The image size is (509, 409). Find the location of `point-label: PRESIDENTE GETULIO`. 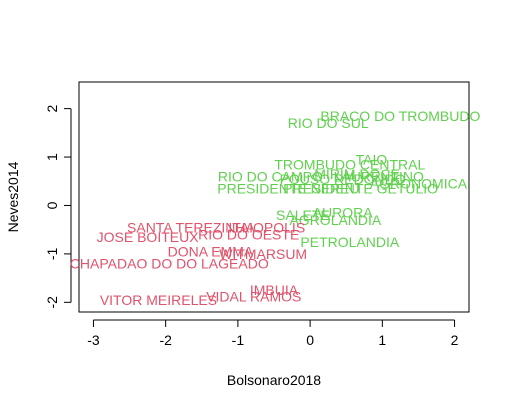

point-label: PRESIDENTE GETULIO is located at coordinates (360, 189).